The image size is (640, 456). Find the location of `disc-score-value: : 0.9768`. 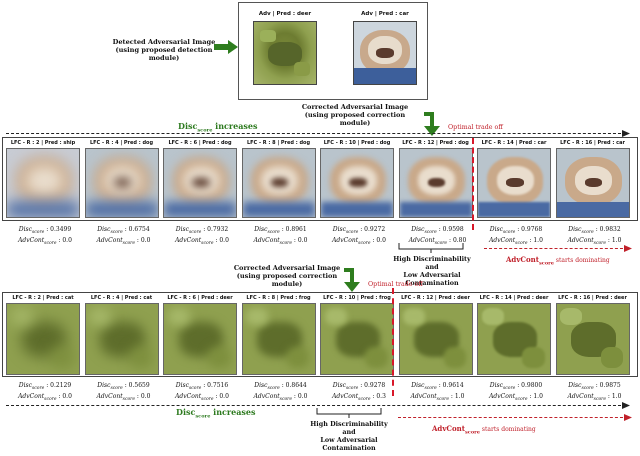

disc-score-value: : 0.9768 is located at coordinates (530, 229).